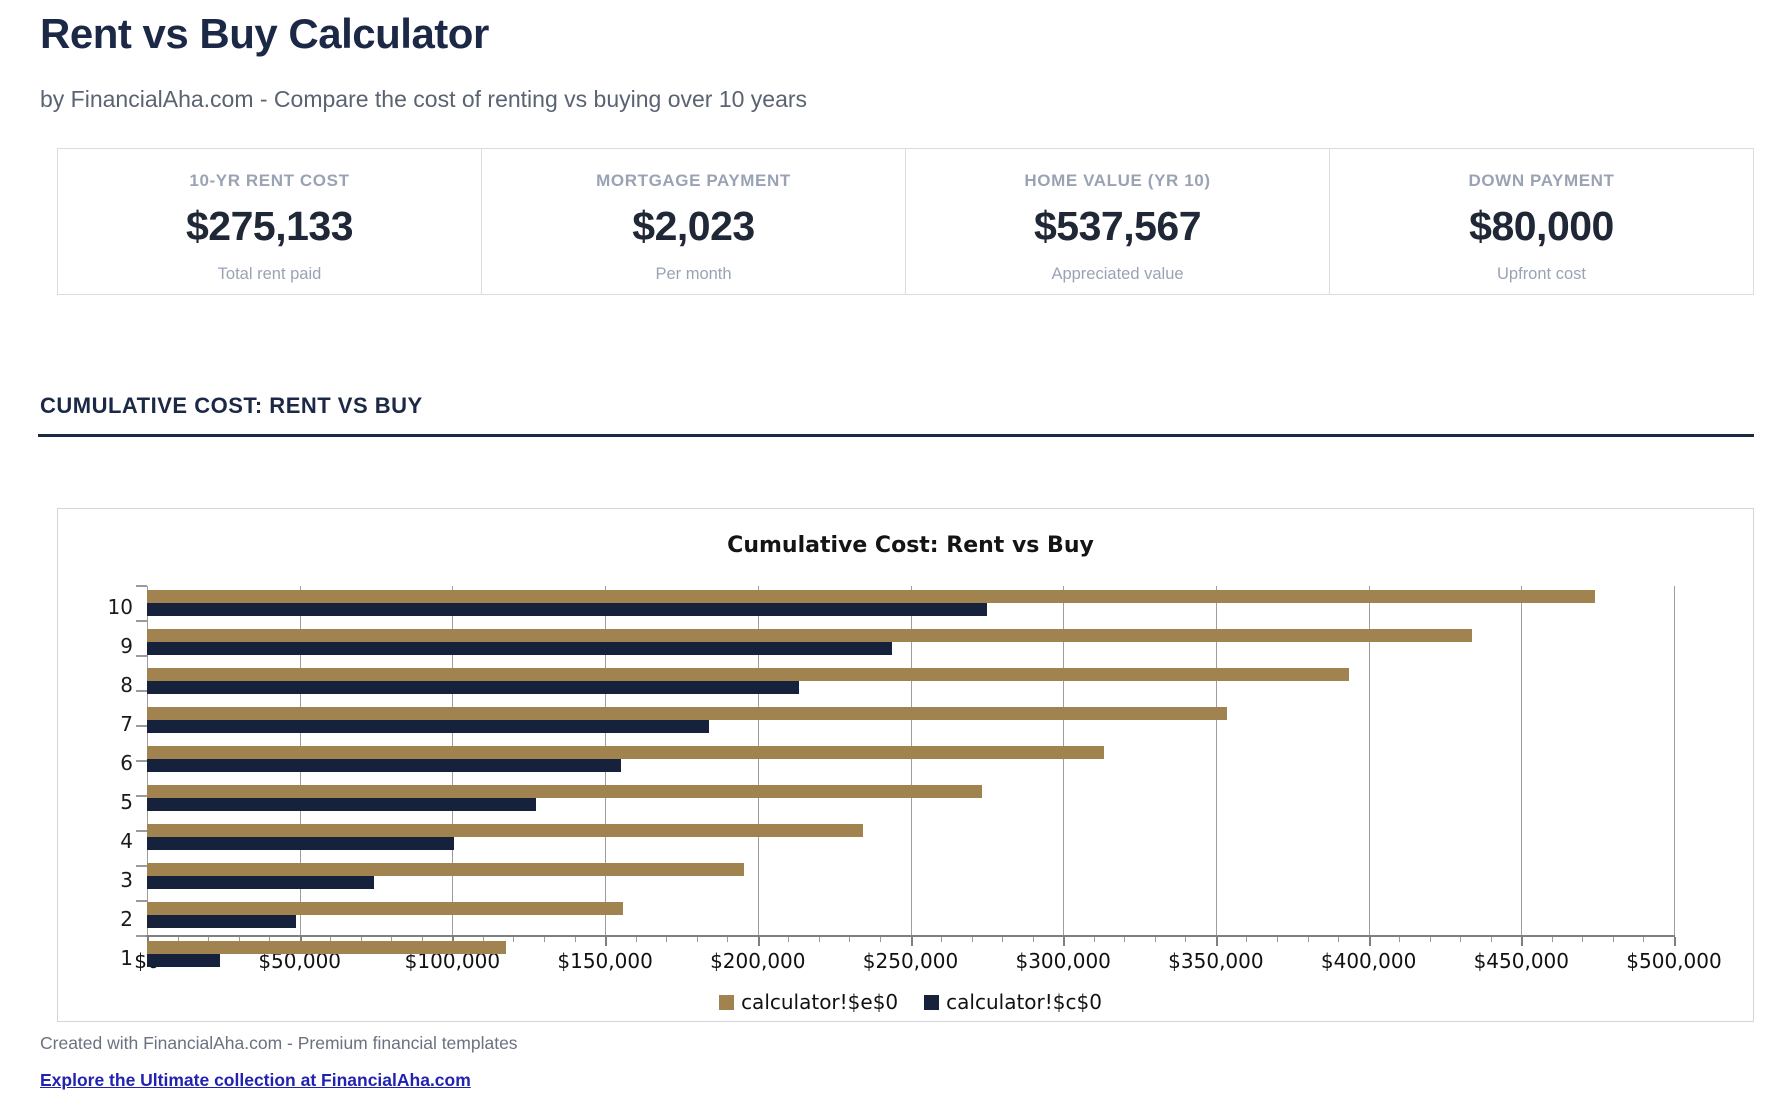 The width and height of the screenshot is (1777, 1116). Describe the element at coordinates (1117, 274) in the screenshot. I see `stat-sublabel: Appreciated value` at that location.